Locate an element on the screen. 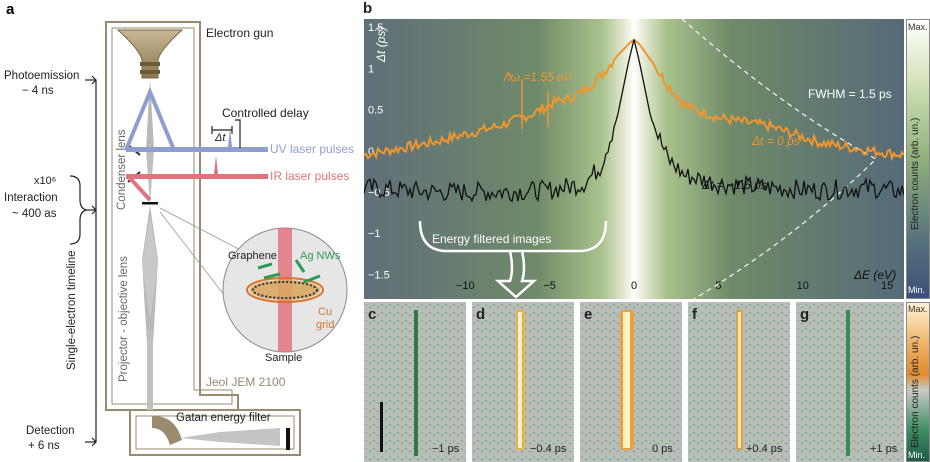 The image size is (930, 462). label-timeline: Single-electron timeline is located at coordinates (72, 310).